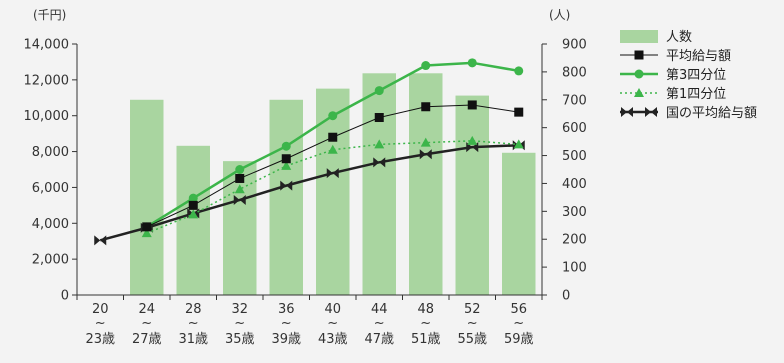  Describe the element at coordinates (574, 240) in the screenshot. I see `right-tick-label: 200` at that location.